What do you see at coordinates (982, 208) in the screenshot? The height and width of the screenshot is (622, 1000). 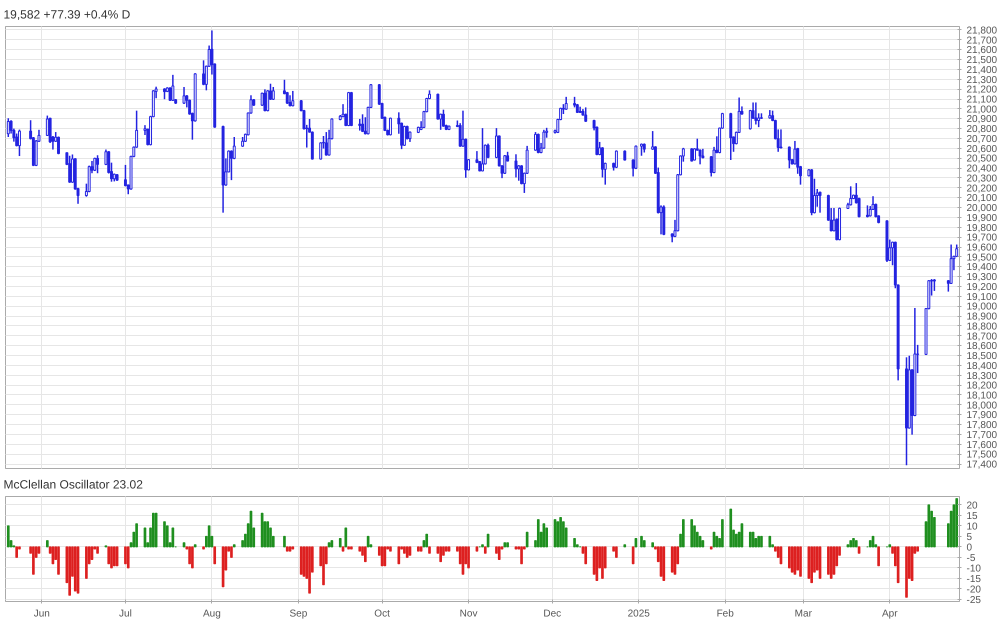 I see `y-tick-label: 20,000` at bounding box center [982, 208].